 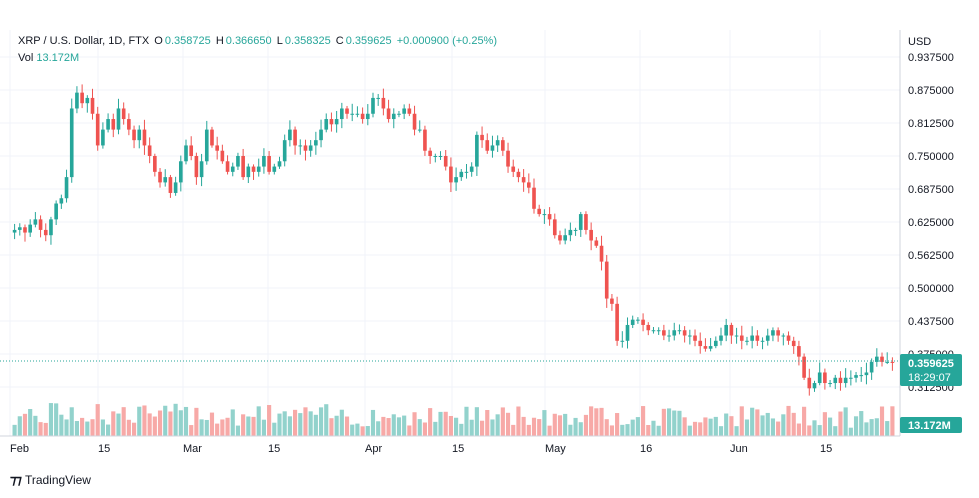 What do you see at coordinates (421, 449) in the screenshot?
I see `time-axis: Feb 15 Mar 15 Apr 15 May 16 Jun 15` at bounding box center [421, 449].